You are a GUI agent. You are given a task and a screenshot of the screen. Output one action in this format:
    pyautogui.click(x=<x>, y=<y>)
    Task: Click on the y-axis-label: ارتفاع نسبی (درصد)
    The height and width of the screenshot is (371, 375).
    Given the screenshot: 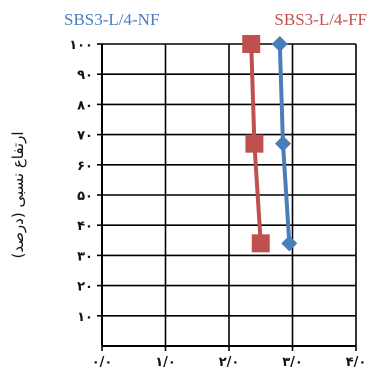 What is the action you would take?
    pyautogui.click(x=18, y=194)
    